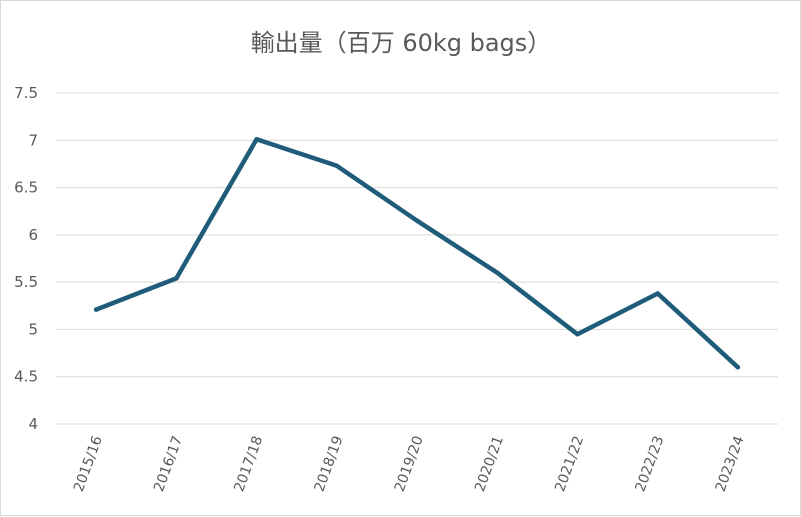  I want to click on y-tick-label: 4.5, so click(26, 377).